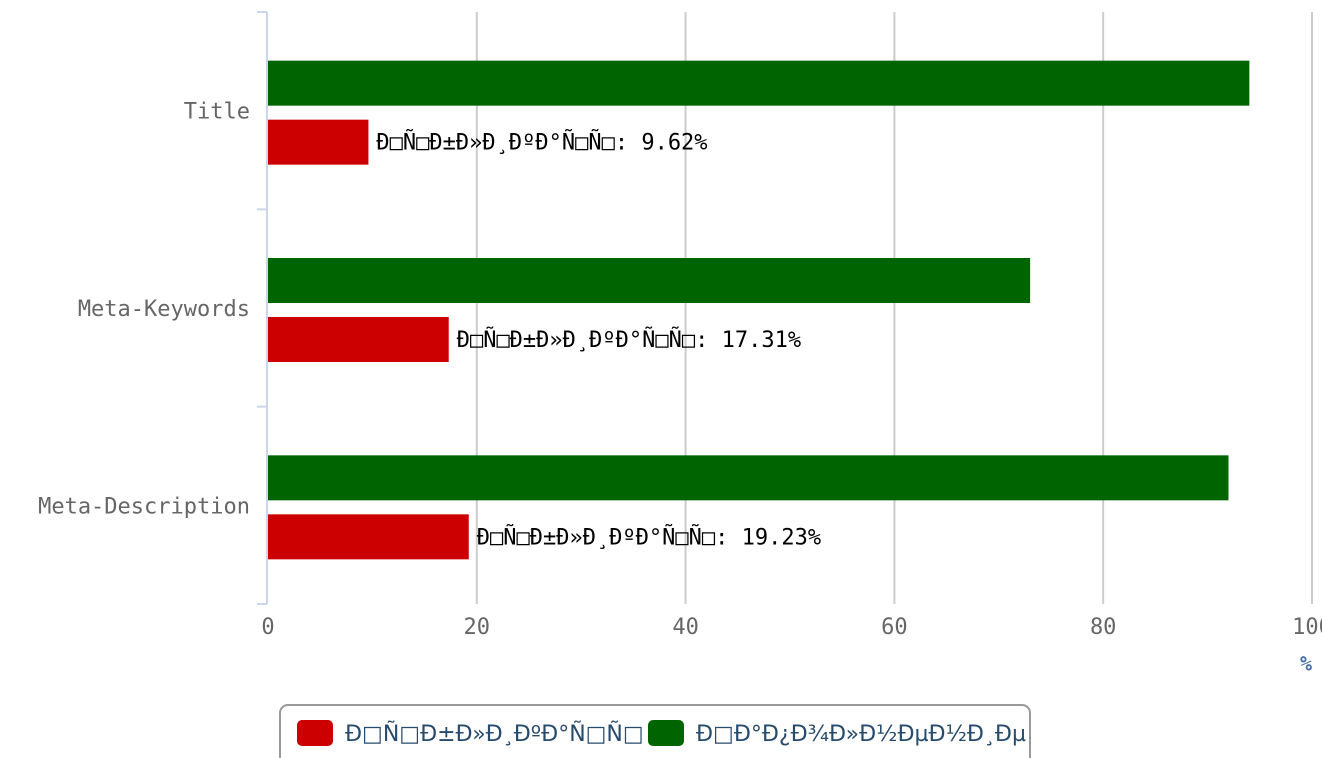 The height and width of the screenshot is (758, 1322). What do you see at coordinates (861, 734) in the screenshot?
I see `legend-label: Ð□Ð°Ð¿Ð¾Ð»Ð½ÐµÐ½Ð¸Ðµ` at bounding box center [861, 734].